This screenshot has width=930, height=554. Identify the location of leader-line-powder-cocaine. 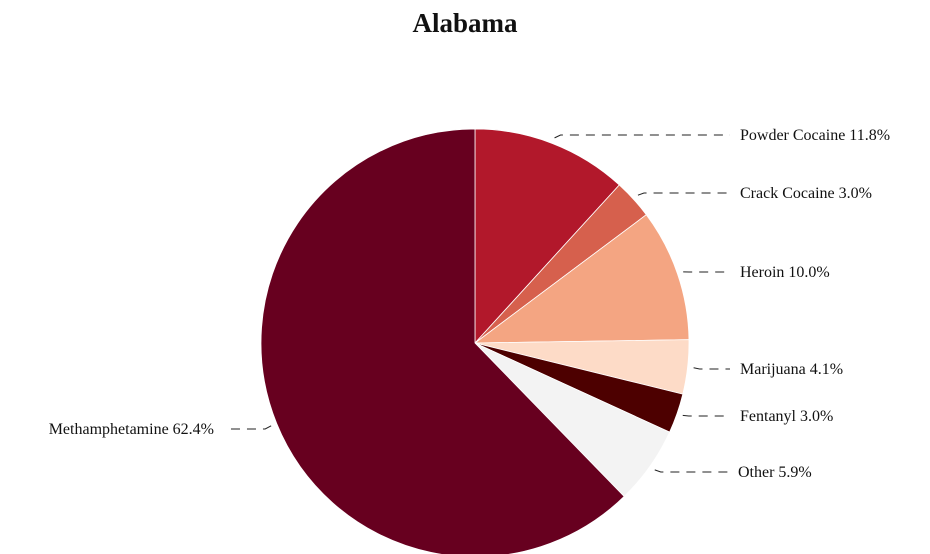
(642, 136).